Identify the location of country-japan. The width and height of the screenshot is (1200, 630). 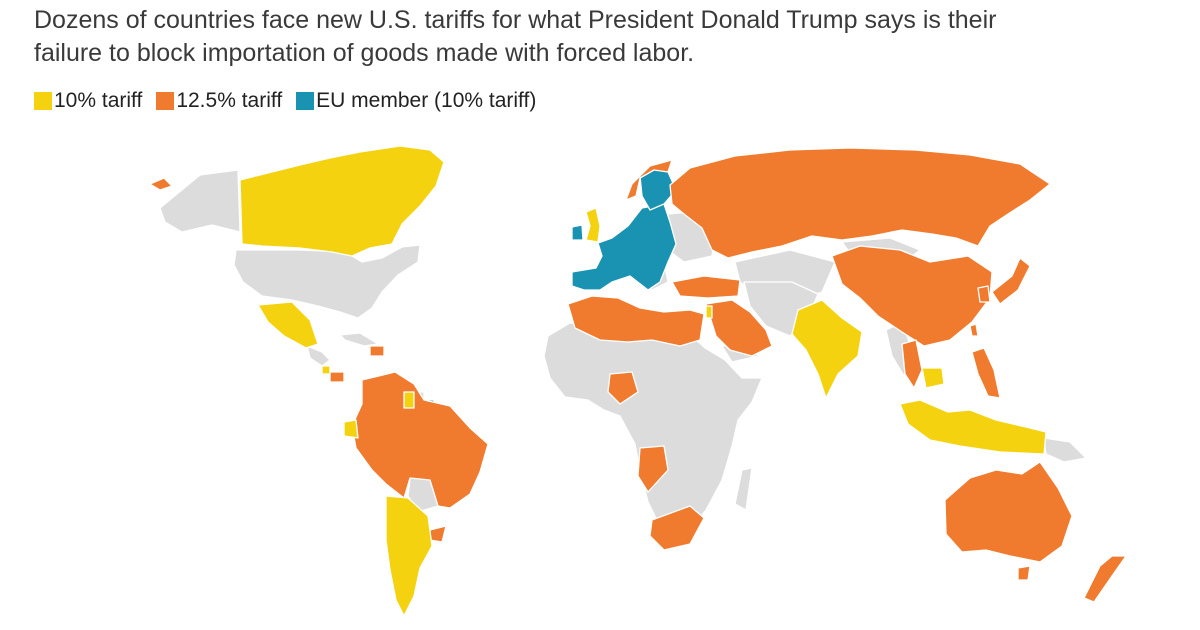
(1011, 281).